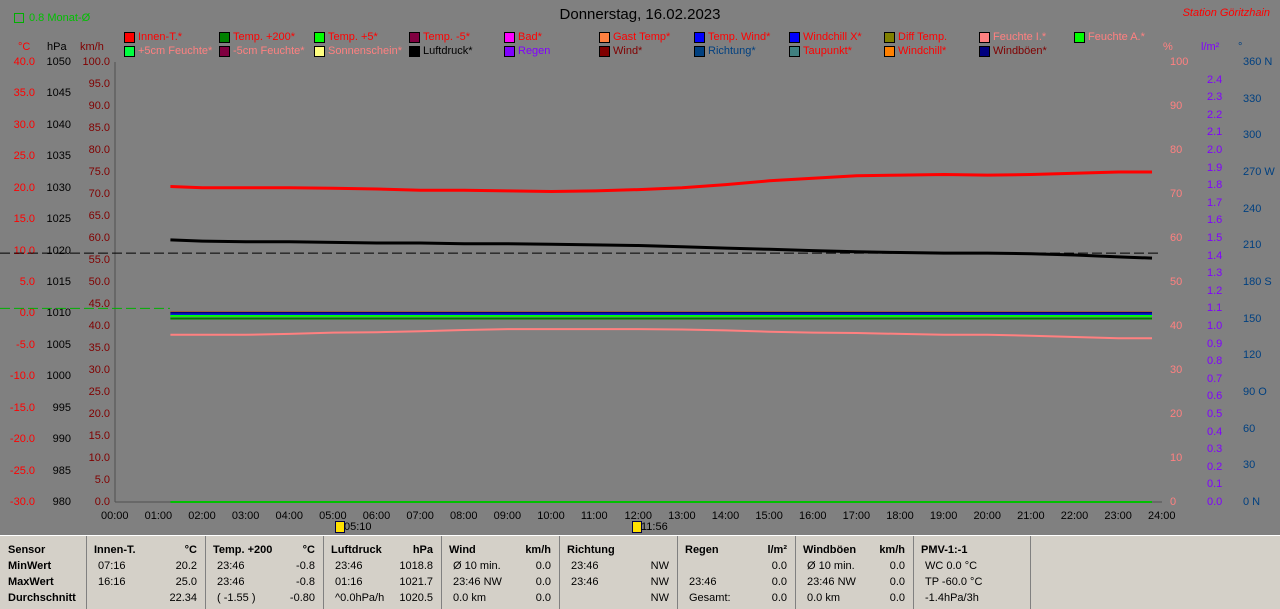  Describe the element at coordinates (551, 516) in the screenshot. I see `x-axis-tick: 10:00` at that location.